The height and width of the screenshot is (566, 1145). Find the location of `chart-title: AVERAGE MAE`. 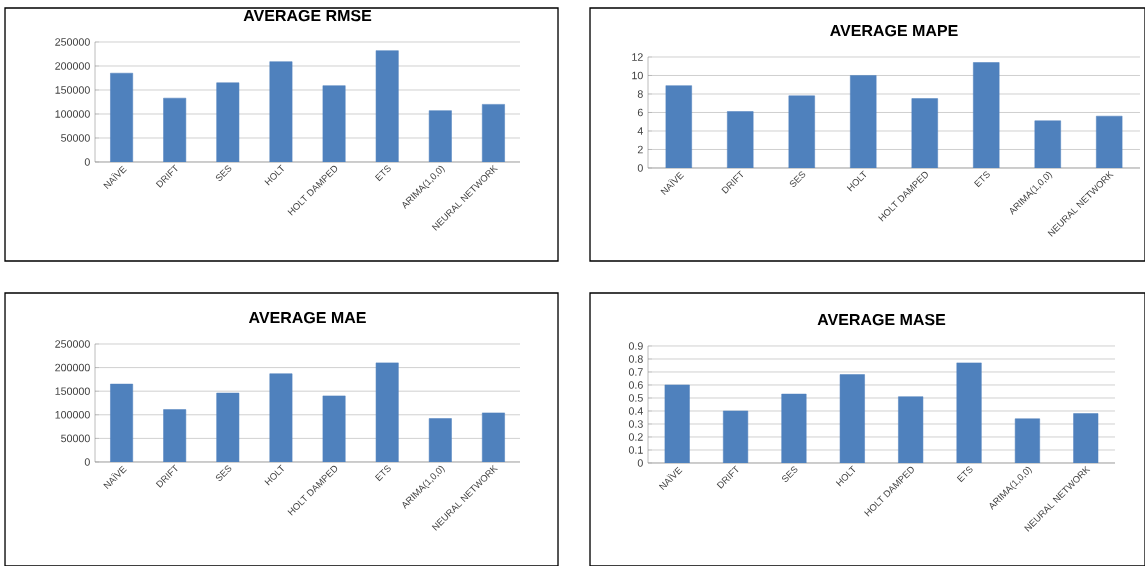

chart-title: AVERAGE MAE is located at coordinates (307, 317).